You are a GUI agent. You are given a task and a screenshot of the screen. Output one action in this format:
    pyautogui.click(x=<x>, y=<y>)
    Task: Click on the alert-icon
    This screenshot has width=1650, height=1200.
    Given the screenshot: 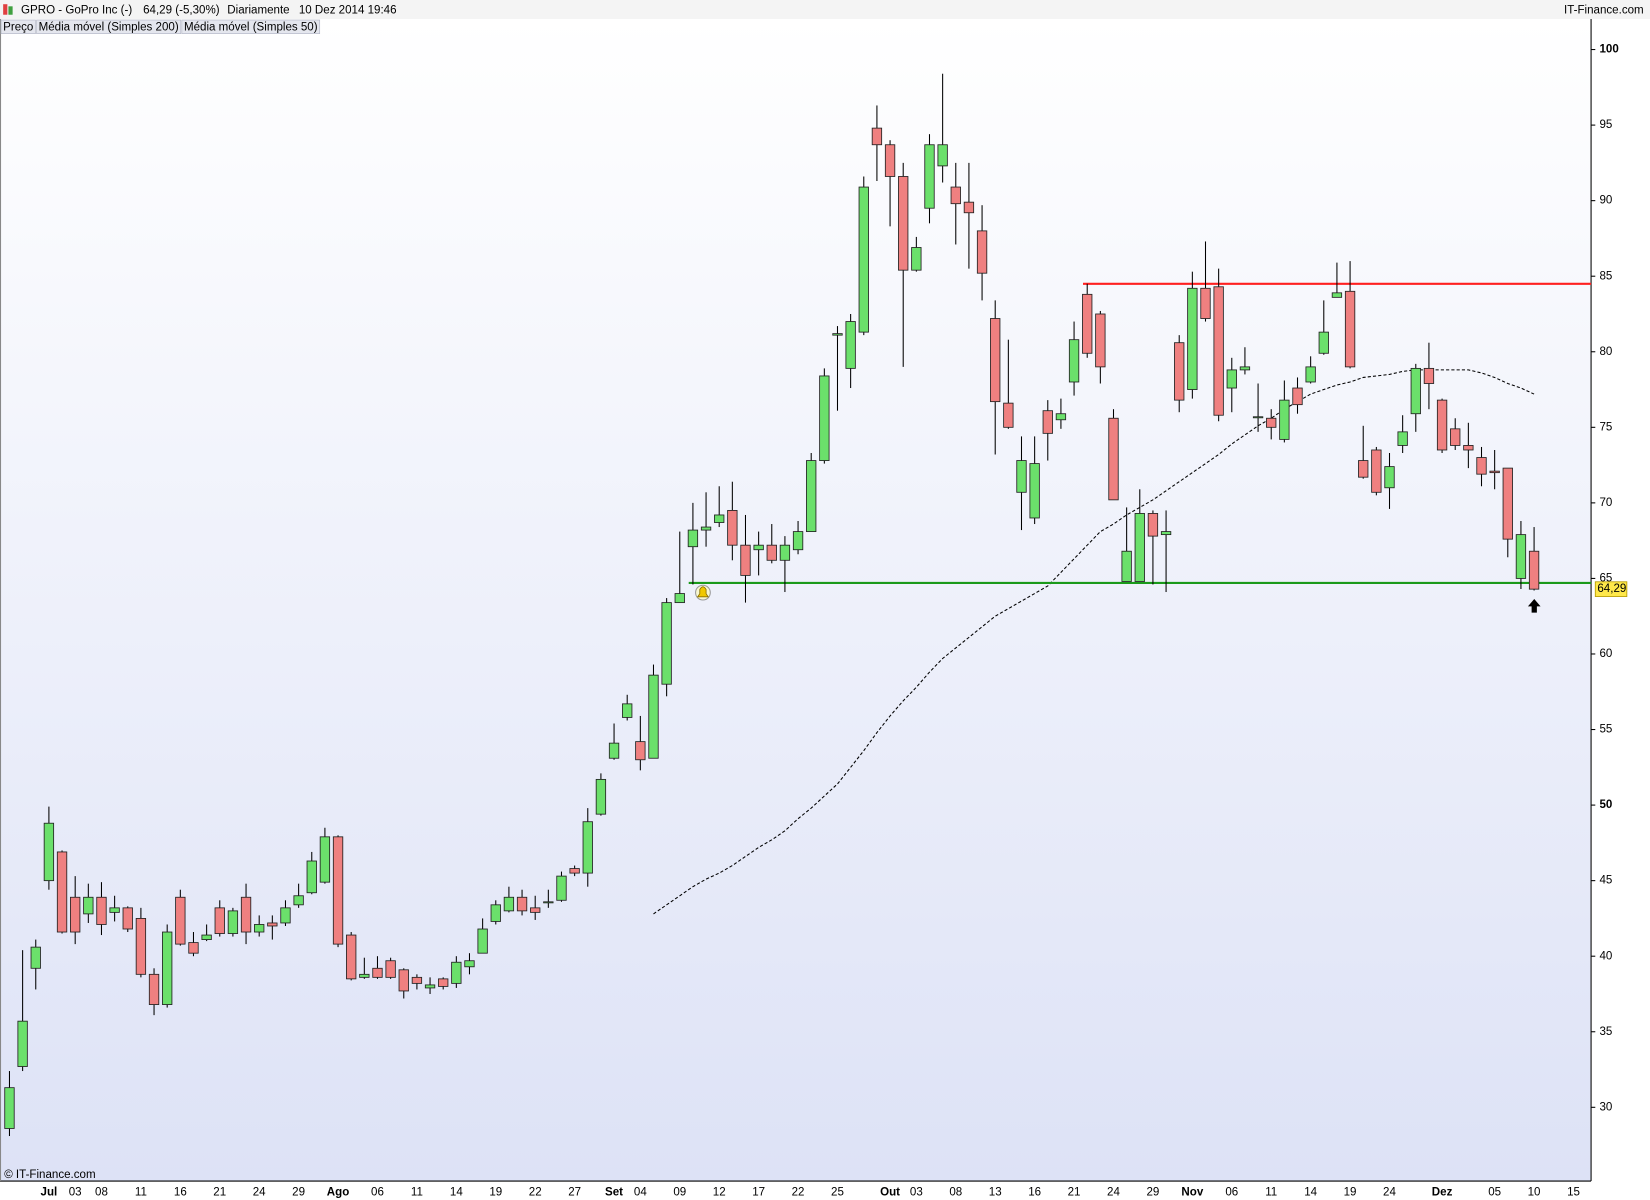 What is the action you would take?
    pyautogui.click(x=703, y=592)
    